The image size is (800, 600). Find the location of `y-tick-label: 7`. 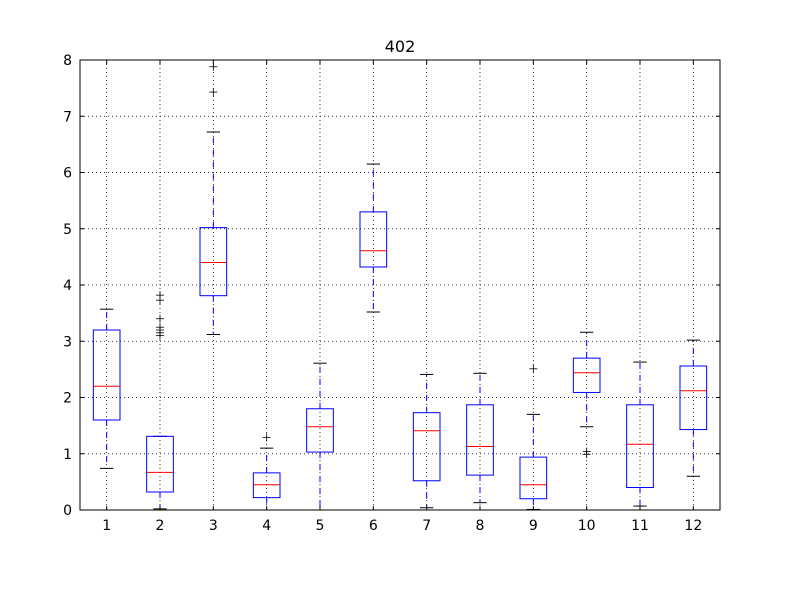

y-tick-label: 7 is located at coordinates (67, 117).